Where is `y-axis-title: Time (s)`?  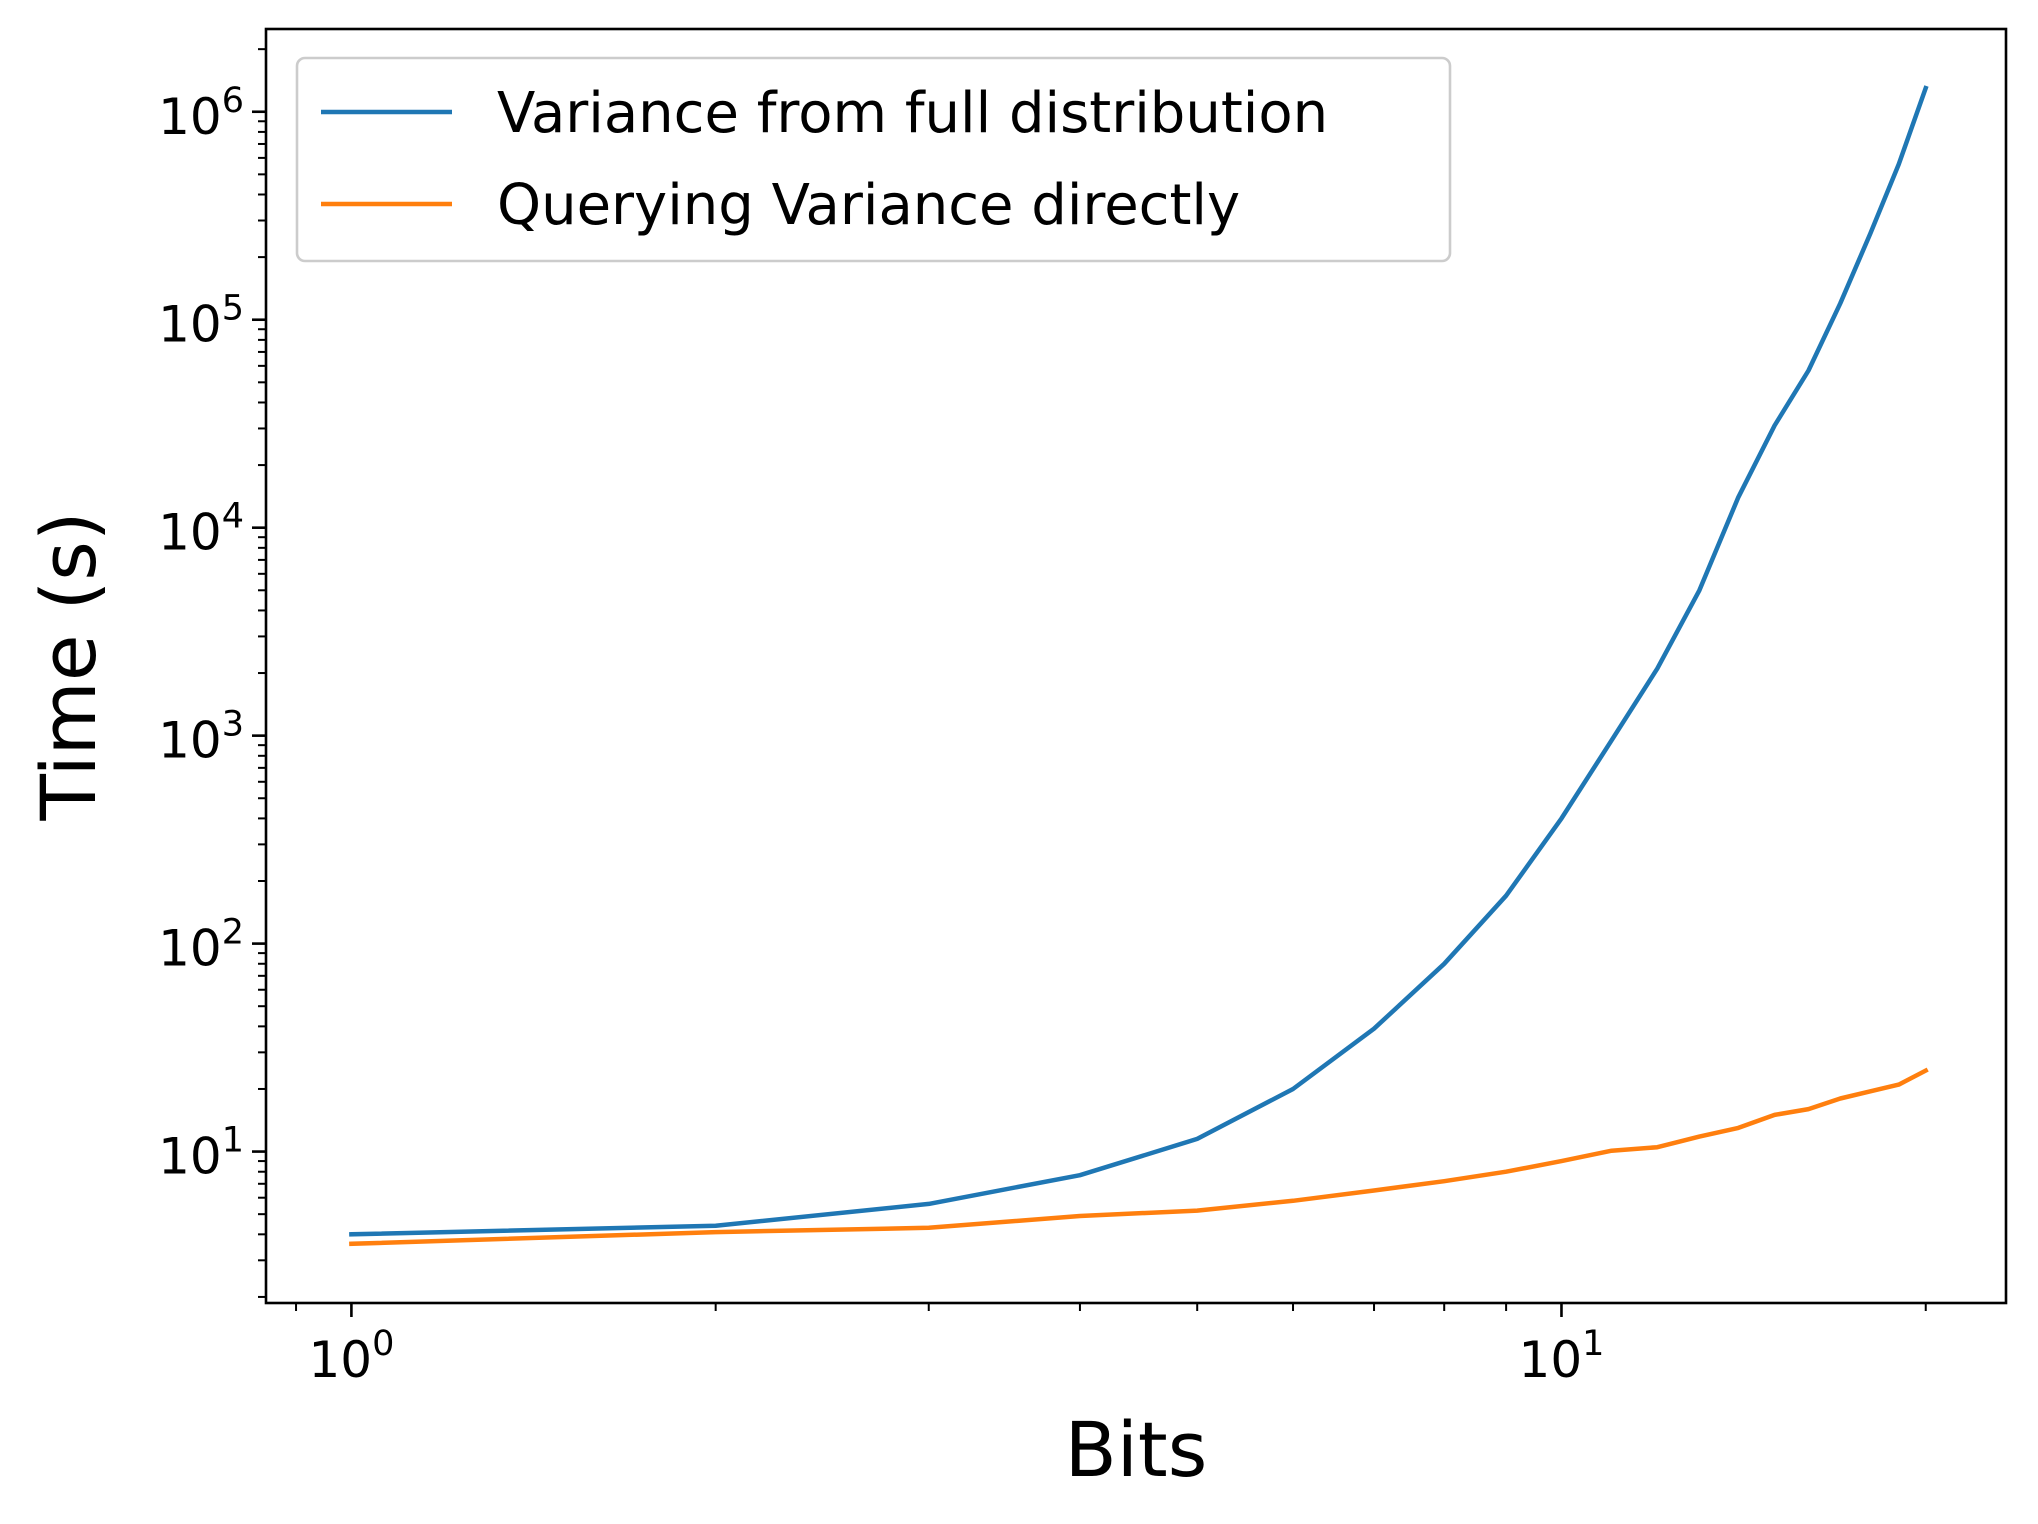 y-axis-title: Time (s) is located at coordinates (68, 666).